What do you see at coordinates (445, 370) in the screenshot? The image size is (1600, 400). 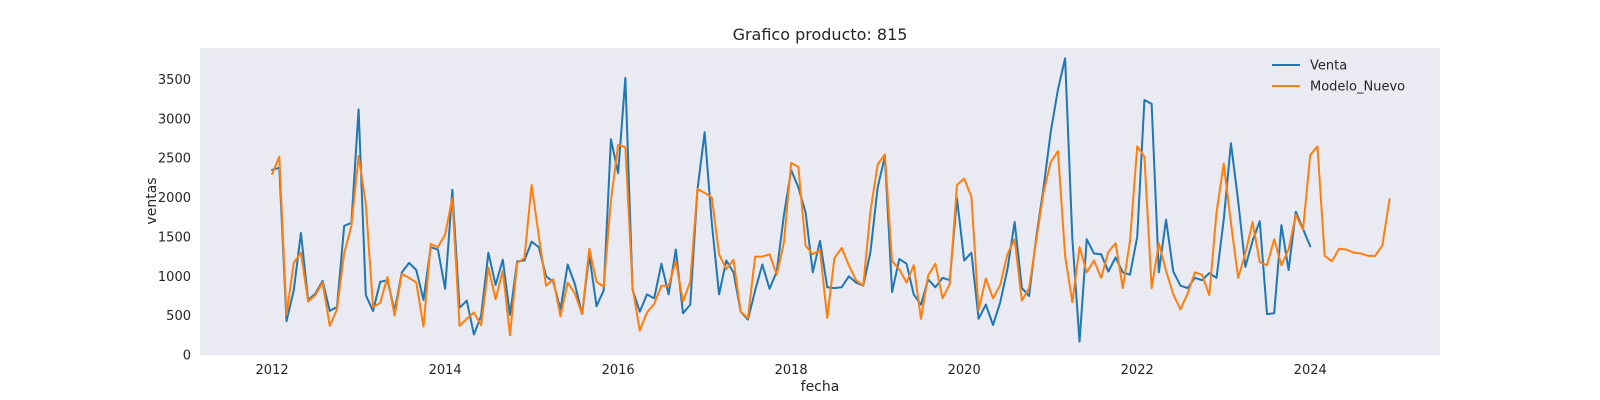 I see `x-tick-label: 2014` at bounding box center [445, 370].